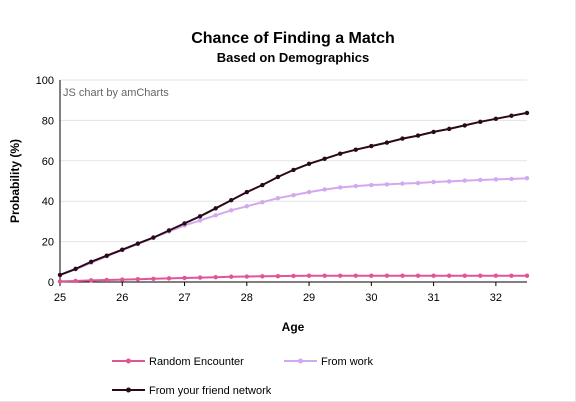 The image size is (576, 402). What do you see at coordinates (48, 121) in the screenshot?
I see `y-tick-label: 80` at bounding box center [48, 121].